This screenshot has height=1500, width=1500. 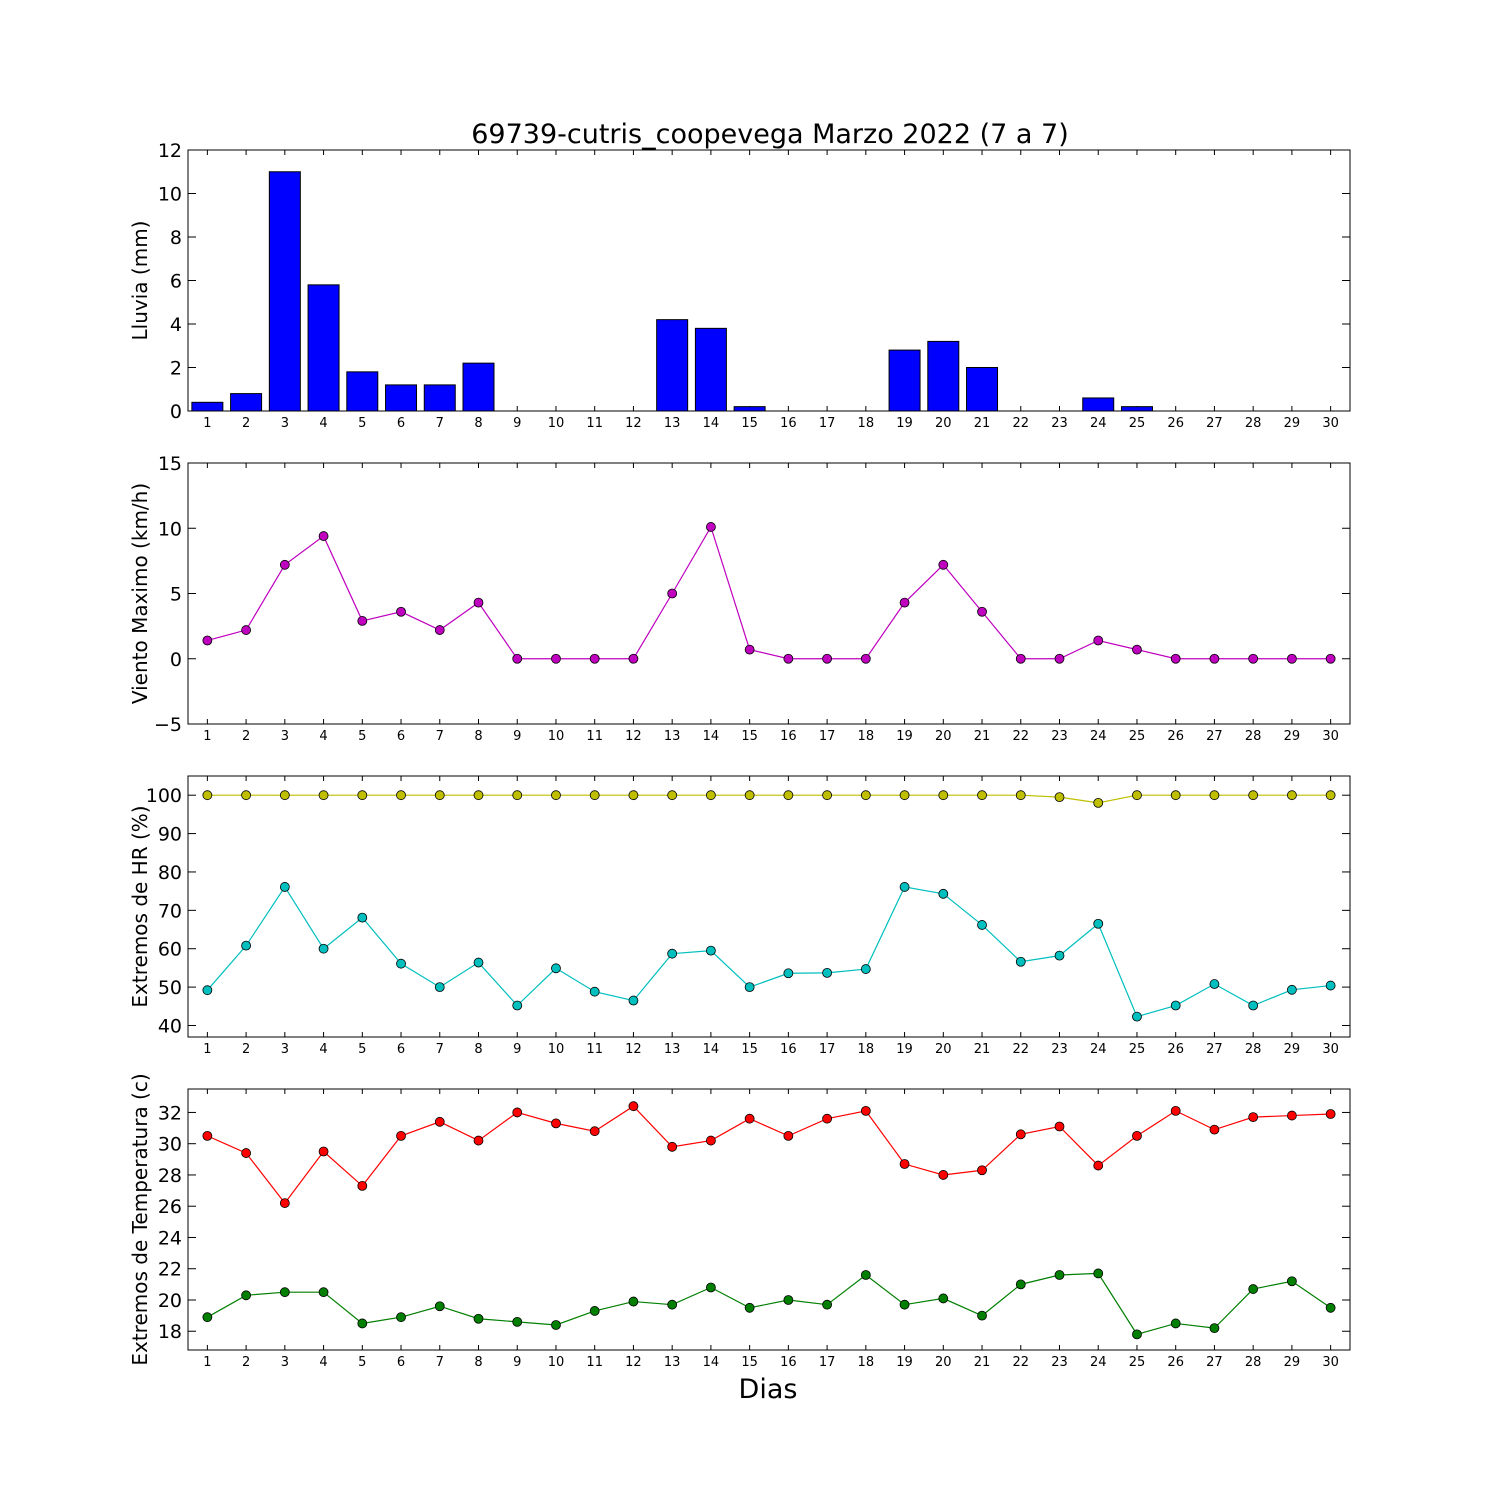 I want to click on y-tick-label: 28, so click(x=170, y=1176).